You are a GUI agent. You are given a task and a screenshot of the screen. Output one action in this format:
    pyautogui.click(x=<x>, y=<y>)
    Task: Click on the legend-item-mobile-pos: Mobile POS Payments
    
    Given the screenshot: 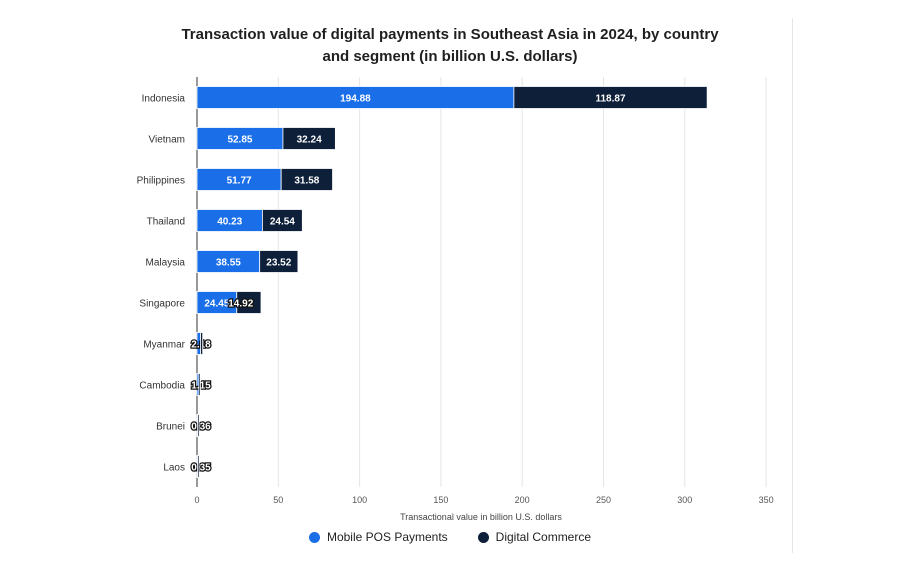 What is the action you would take?
    pyautogui.click(x=378, y=537)
    